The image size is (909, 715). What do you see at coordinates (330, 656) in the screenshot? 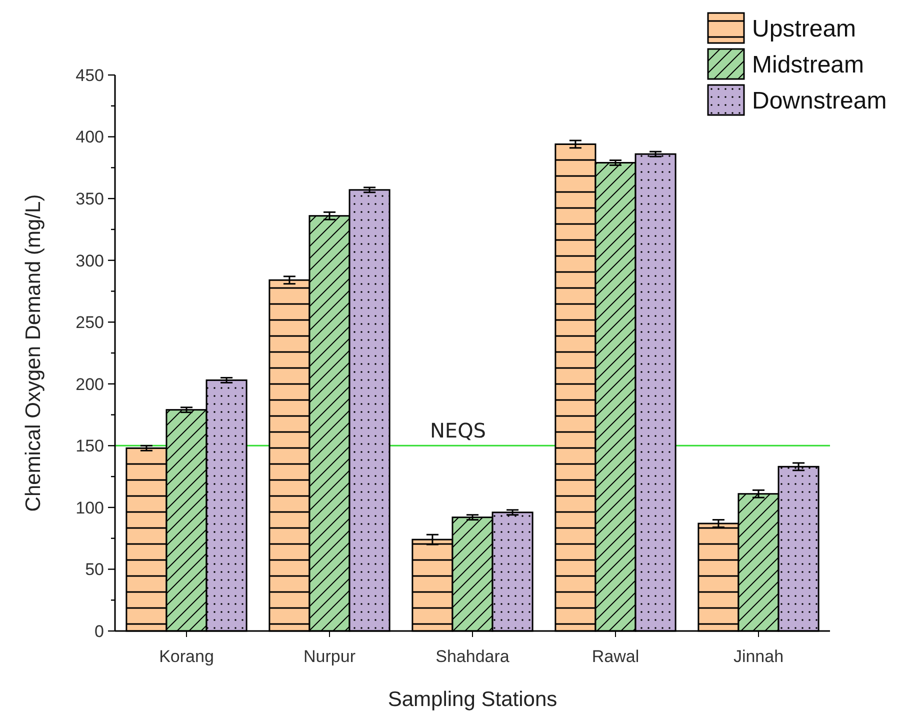
I see `x-tick-label: Nurpur` at bounding box center [330, 656].